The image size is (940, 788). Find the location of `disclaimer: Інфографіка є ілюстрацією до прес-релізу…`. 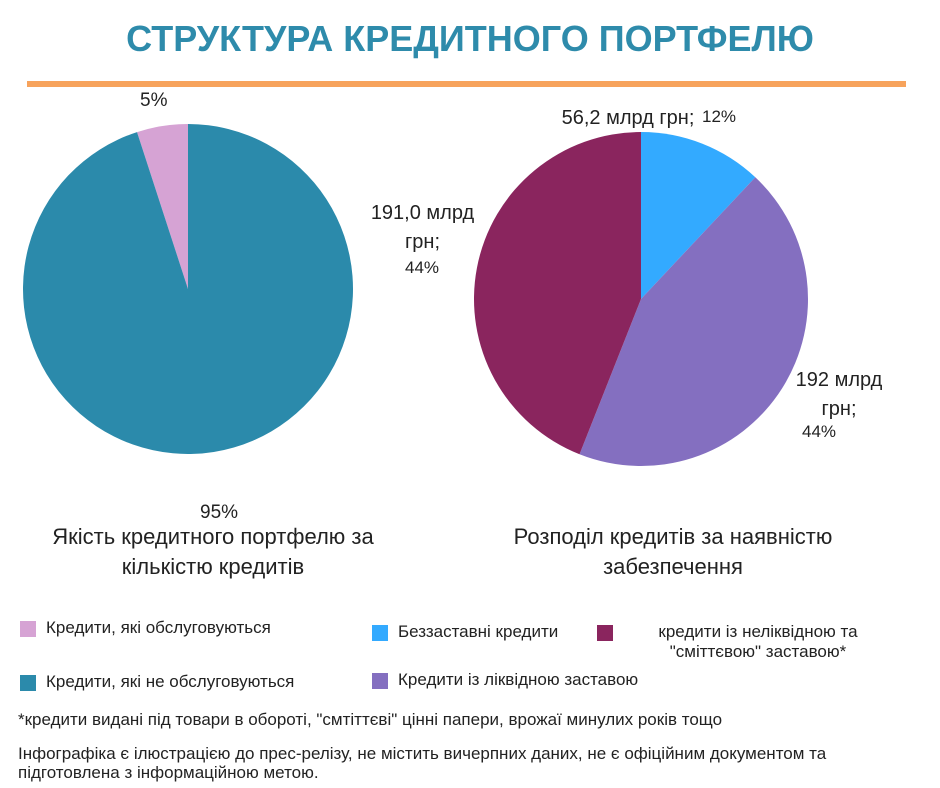

disclaimer: Інфографіка є ілюстрацією до прес-релізу… is located at coordinates (422, 763).